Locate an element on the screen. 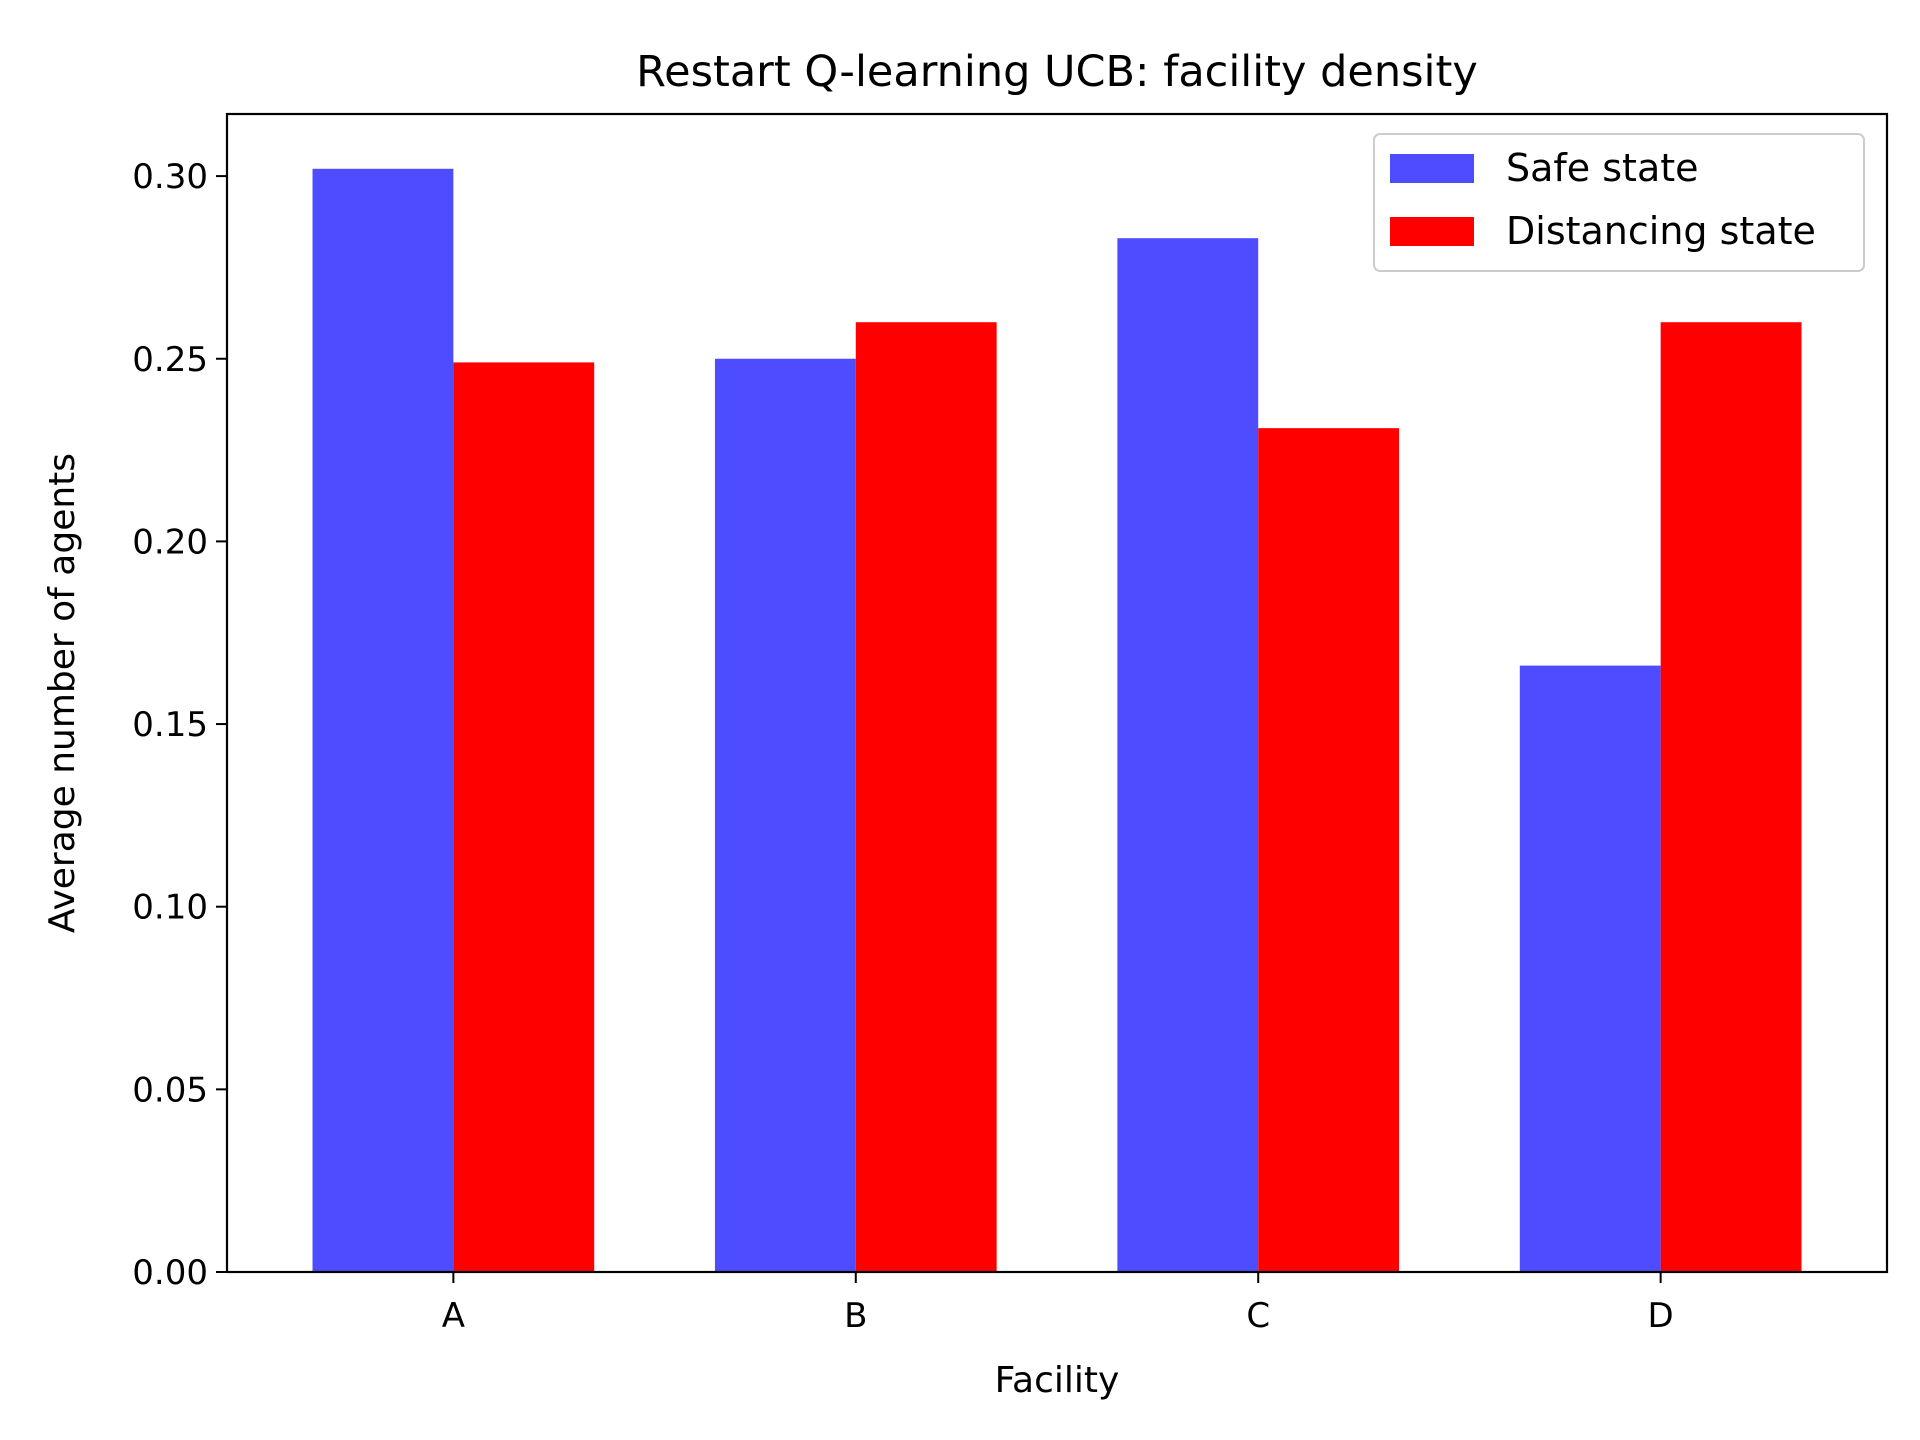 The width and height of the screenshot is (1920, 1440). bar-safe-state-D is located at coordinates (1590, 968).